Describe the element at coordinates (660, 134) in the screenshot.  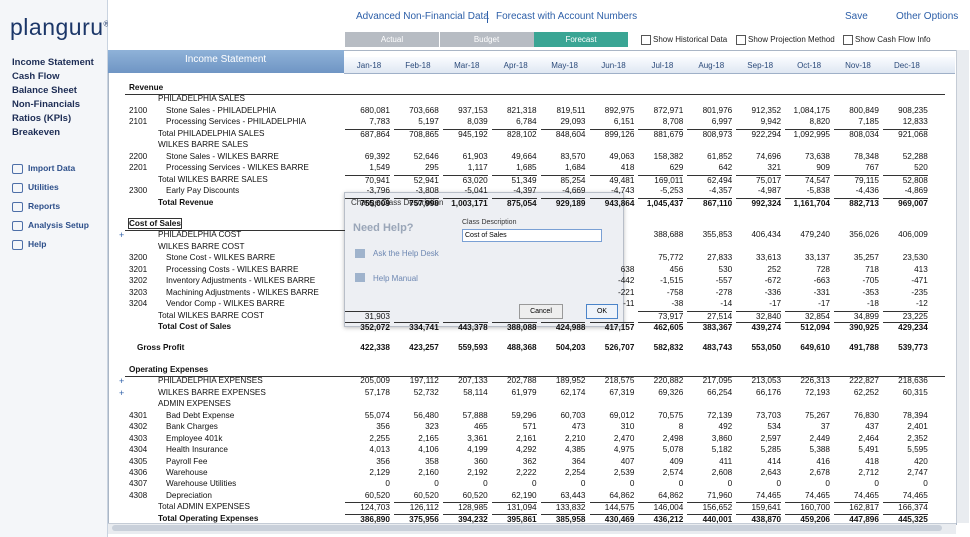
I see `value-cell: 881,679` at that location.